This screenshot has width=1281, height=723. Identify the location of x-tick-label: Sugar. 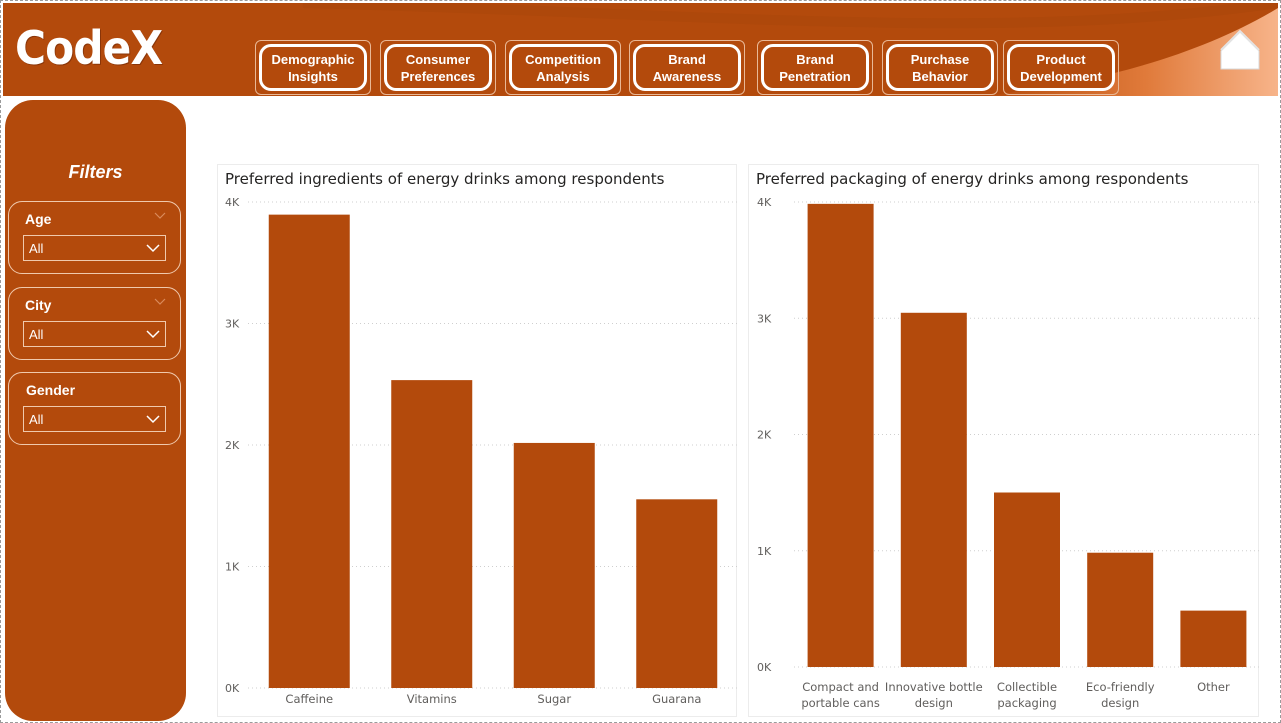
(554, 699).